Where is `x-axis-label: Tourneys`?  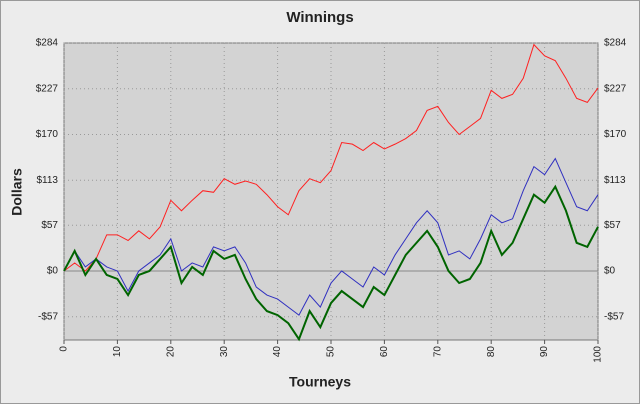 x-axis-label: Tourneys is located at coordinates (320, 382).